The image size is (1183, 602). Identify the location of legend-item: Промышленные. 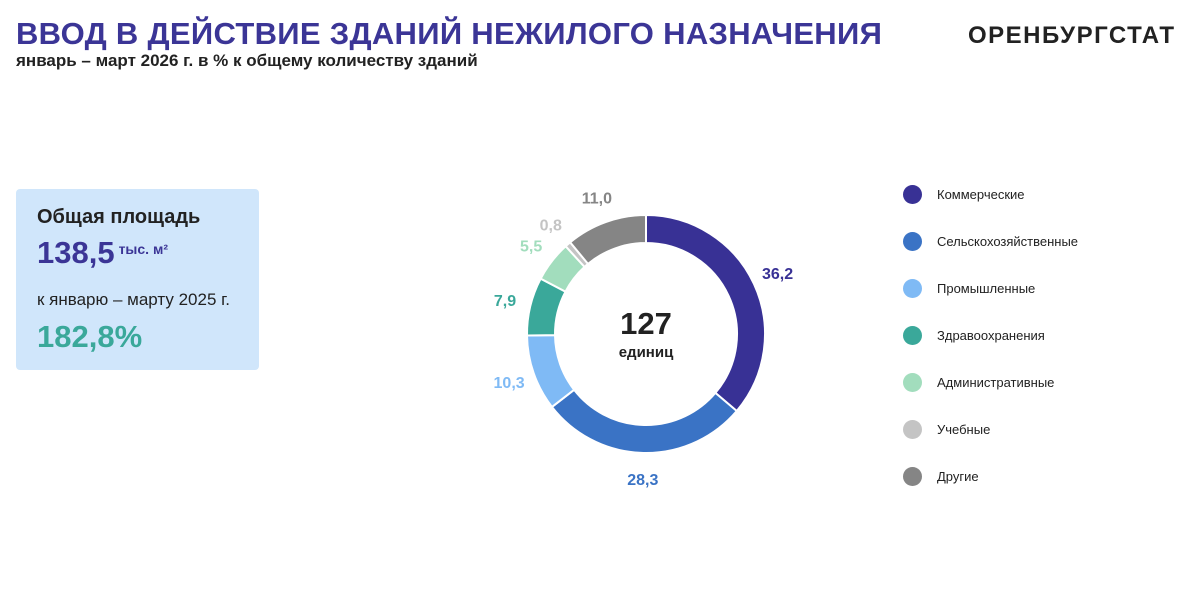
(969, 288).